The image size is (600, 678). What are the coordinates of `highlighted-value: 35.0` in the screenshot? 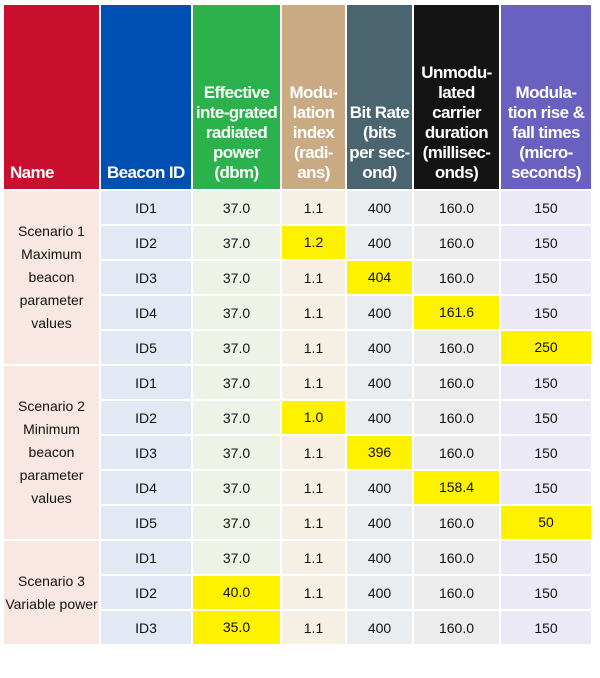 It's located at (236, 627).